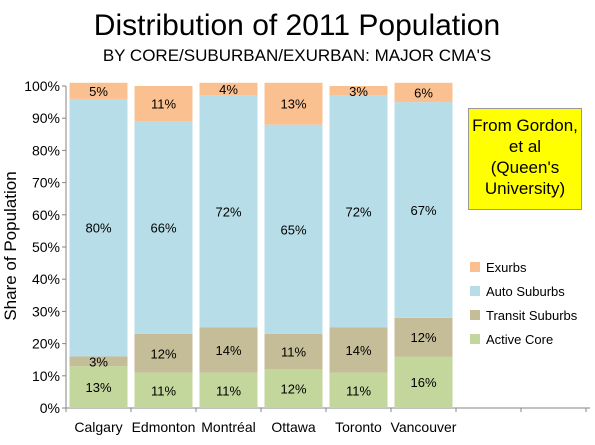 This screenshot has height=445, width=595. What do you see at coordinates (525, 167) in the screenshot?
I see `source-note-line: (Queen's` at bounding box center [525, 167].